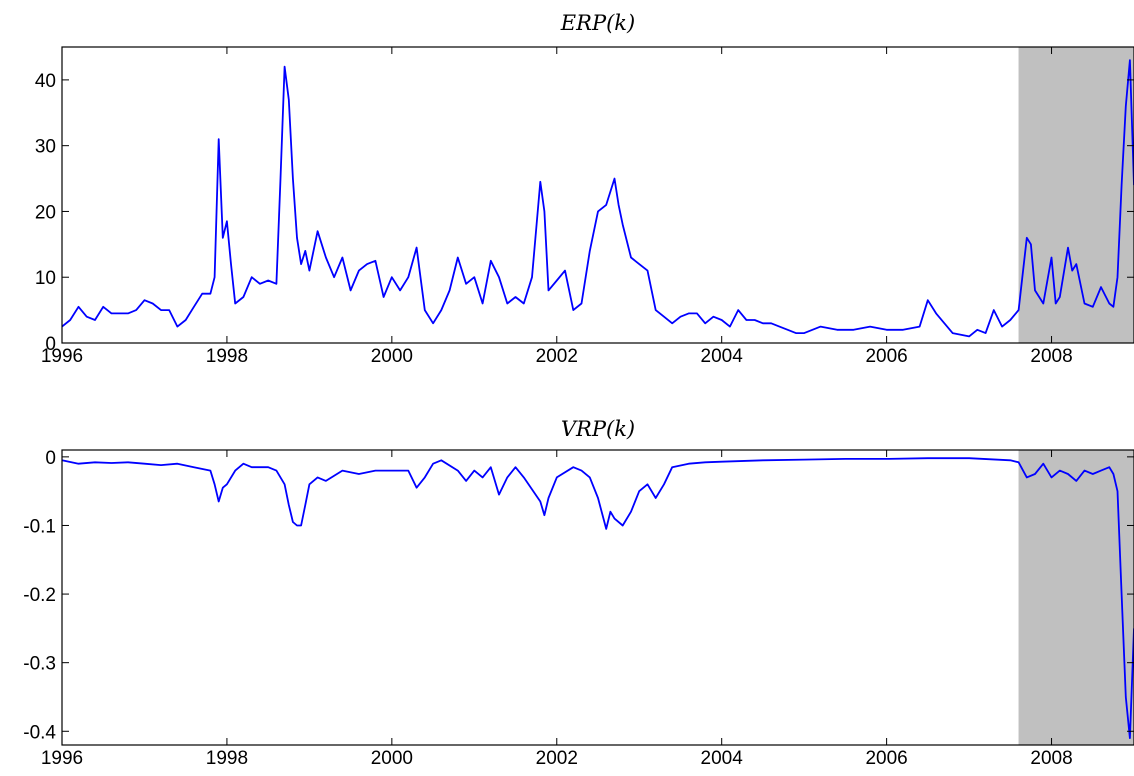 This screenshot has width=1134, height=776. Describe the element at coordinates (597, 23) in the screenshot. I see `erp-chart-title: ERP(k)` at that location.